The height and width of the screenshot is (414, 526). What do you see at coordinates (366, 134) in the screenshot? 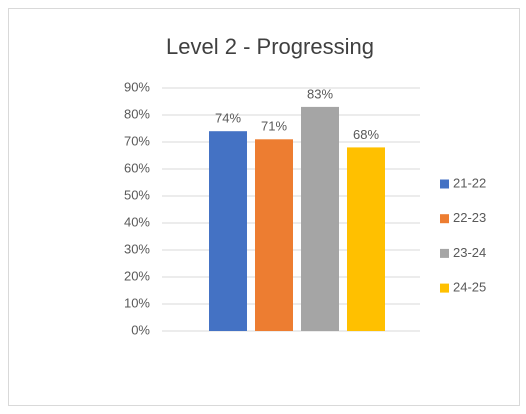
I see `data-label: 68%` at bounding box center [366, 134].